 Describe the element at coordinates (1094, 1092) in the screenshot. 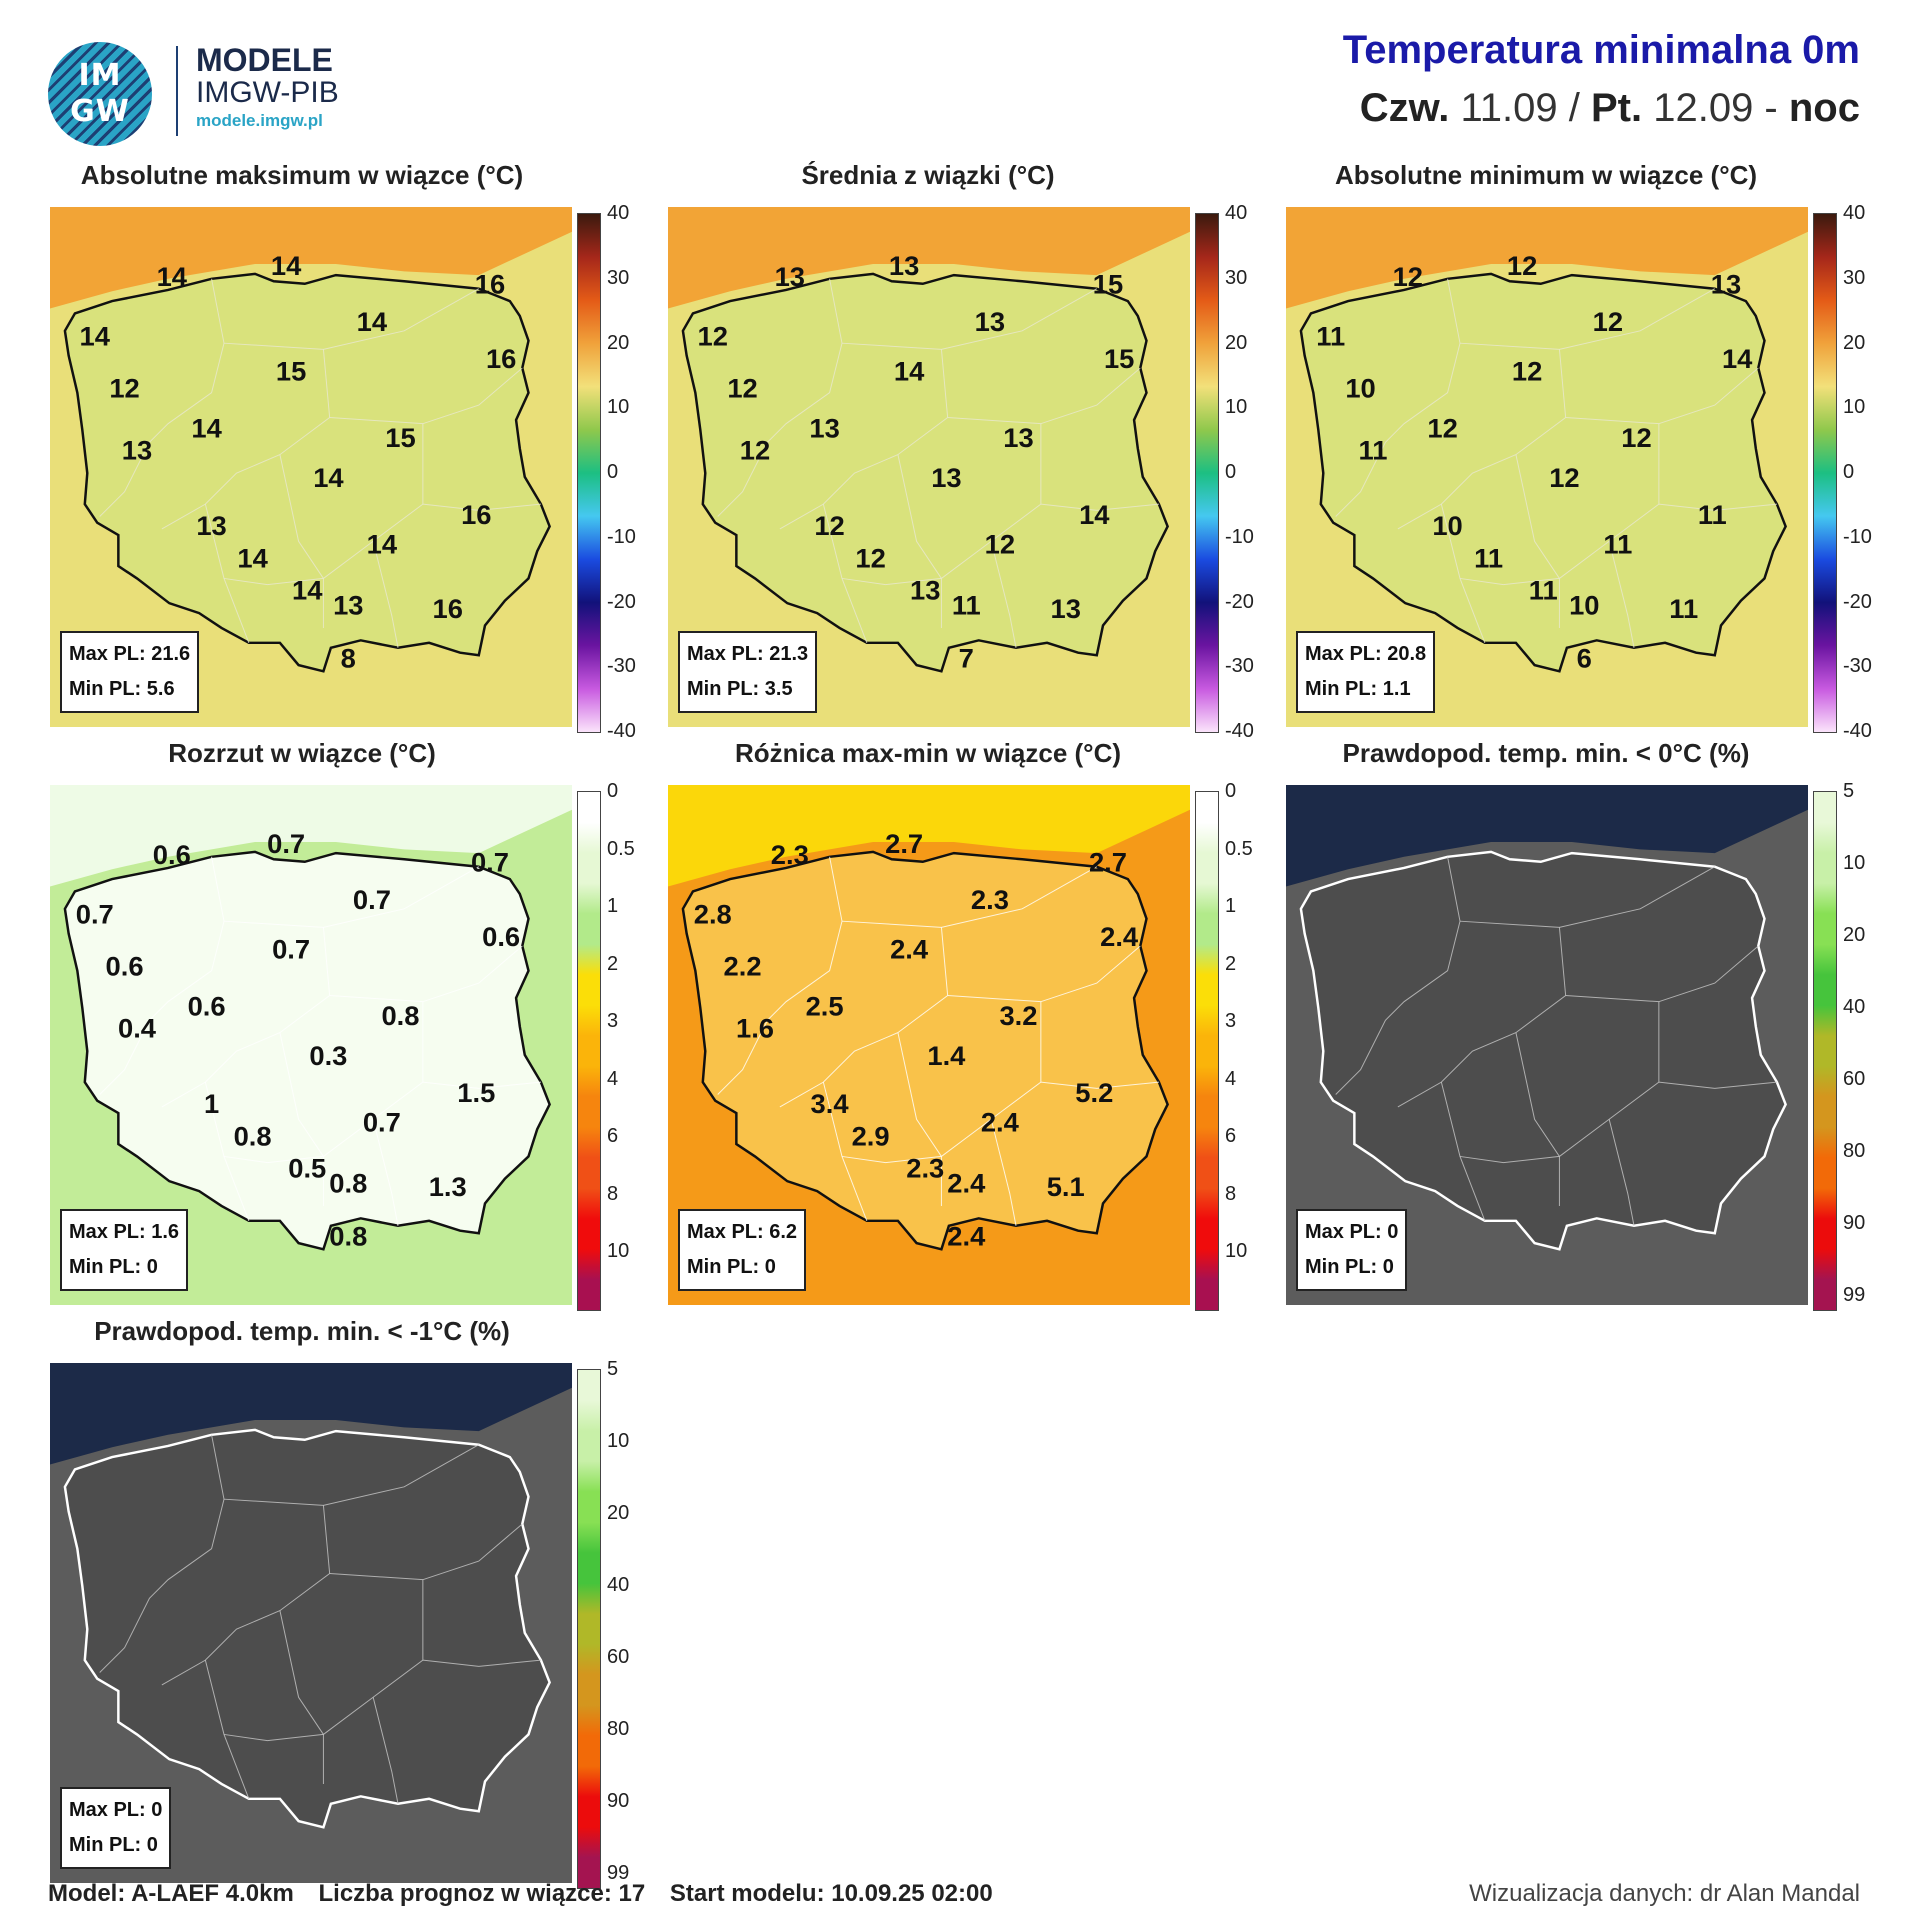

I see `map-value-label: 5.2` at that location.